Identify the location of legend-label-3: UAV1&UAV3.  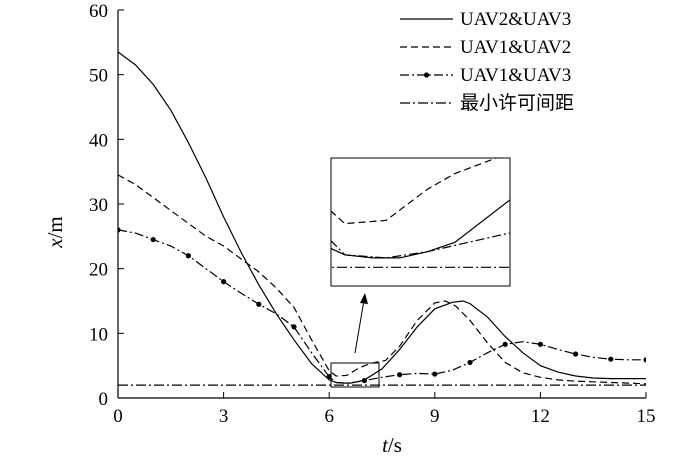
(515, 75).